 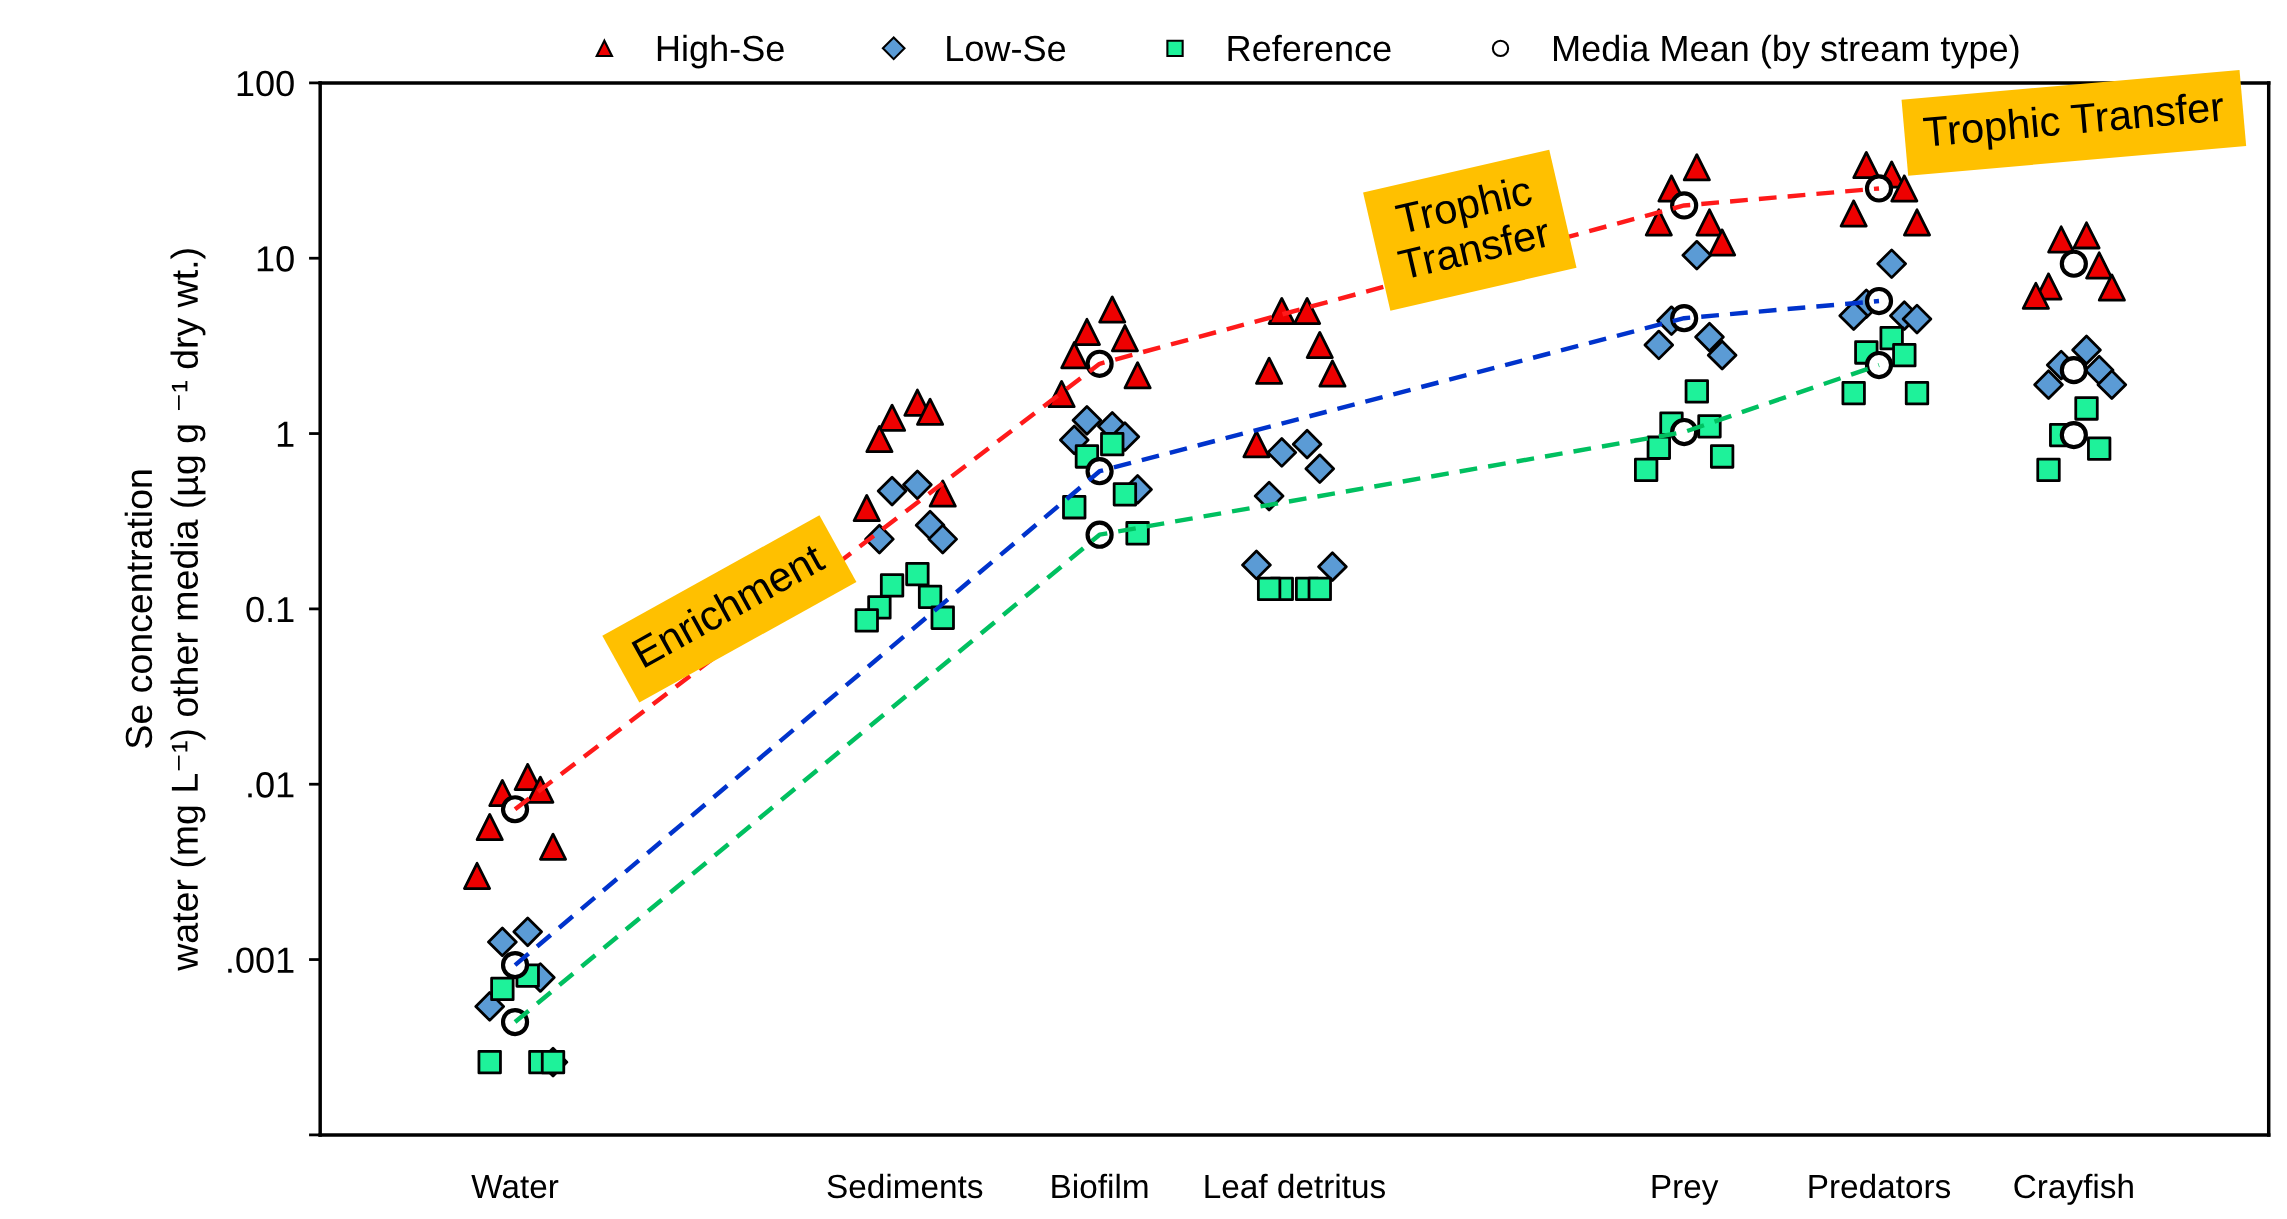 What do you see at coordinates (1685, 1190) in the screenshot?
I see `x-tick-label: Prey` at bounding box center [1685, 1190].